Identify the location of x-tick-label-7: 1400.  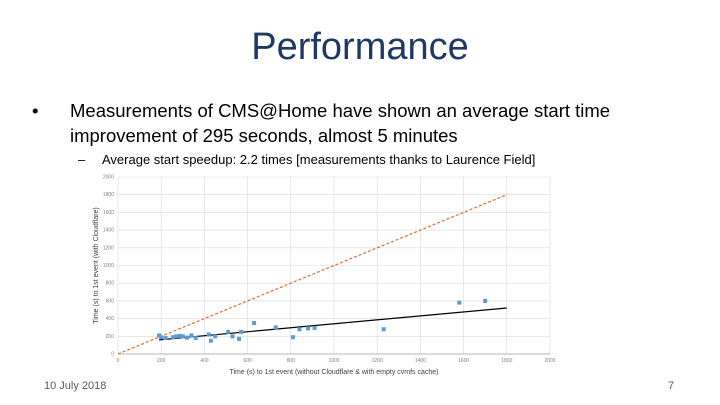
(420, 361).